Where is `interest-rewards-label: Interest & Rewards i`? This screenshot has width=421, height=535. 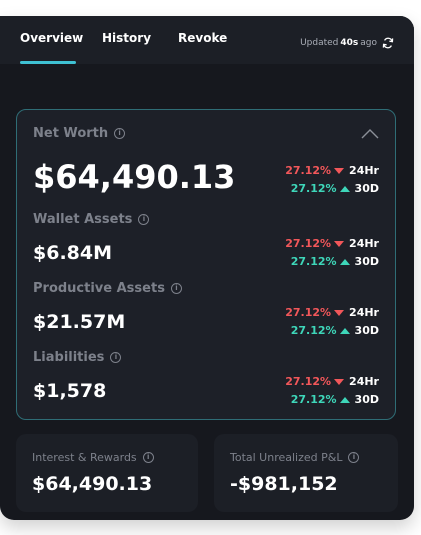
interest-rewards-label: Interest & Rewards i is located at coordinates (93, 457).